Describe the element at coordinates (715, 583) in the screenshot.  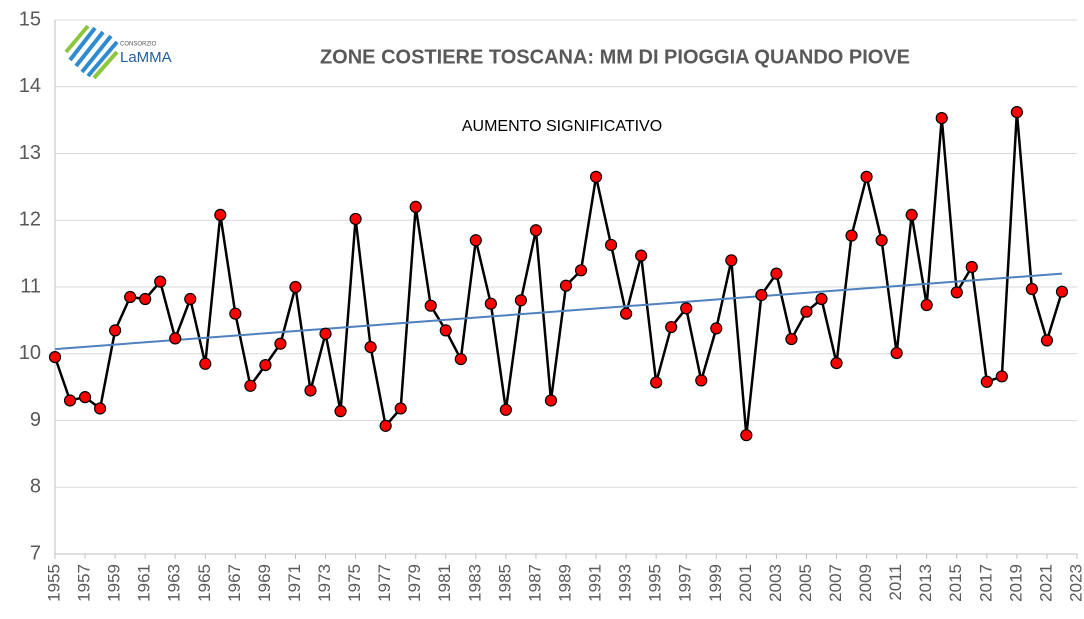
I see `x-tick-label: 1999` at that location.